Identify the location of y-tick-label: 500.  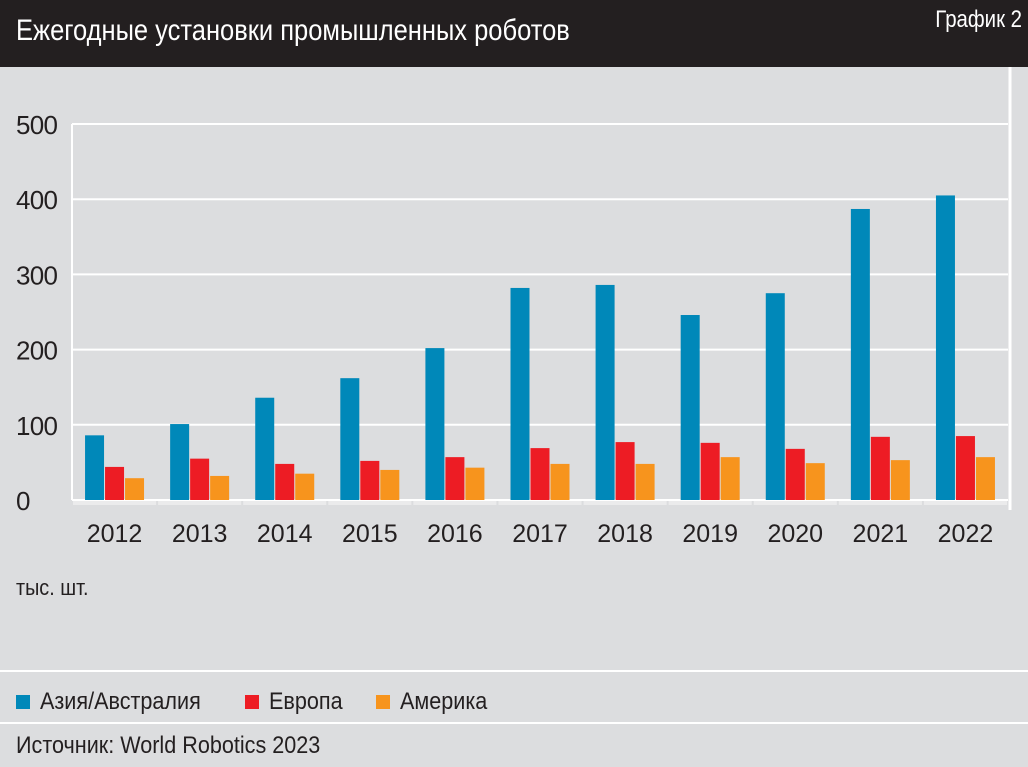
(37, 125).